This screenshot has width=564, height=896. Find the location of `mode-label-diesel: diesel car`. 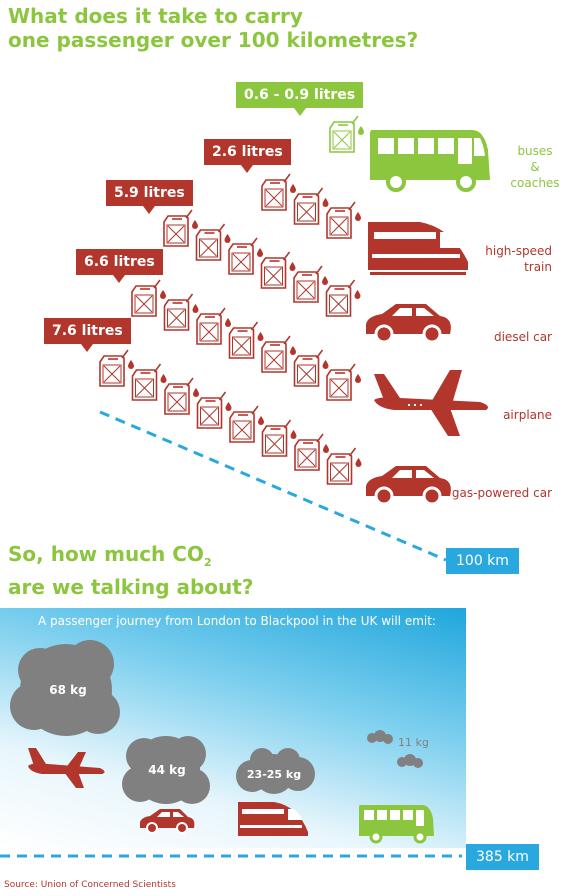

mode-label-diesel: diesel car is located at coordinates (522, 337).